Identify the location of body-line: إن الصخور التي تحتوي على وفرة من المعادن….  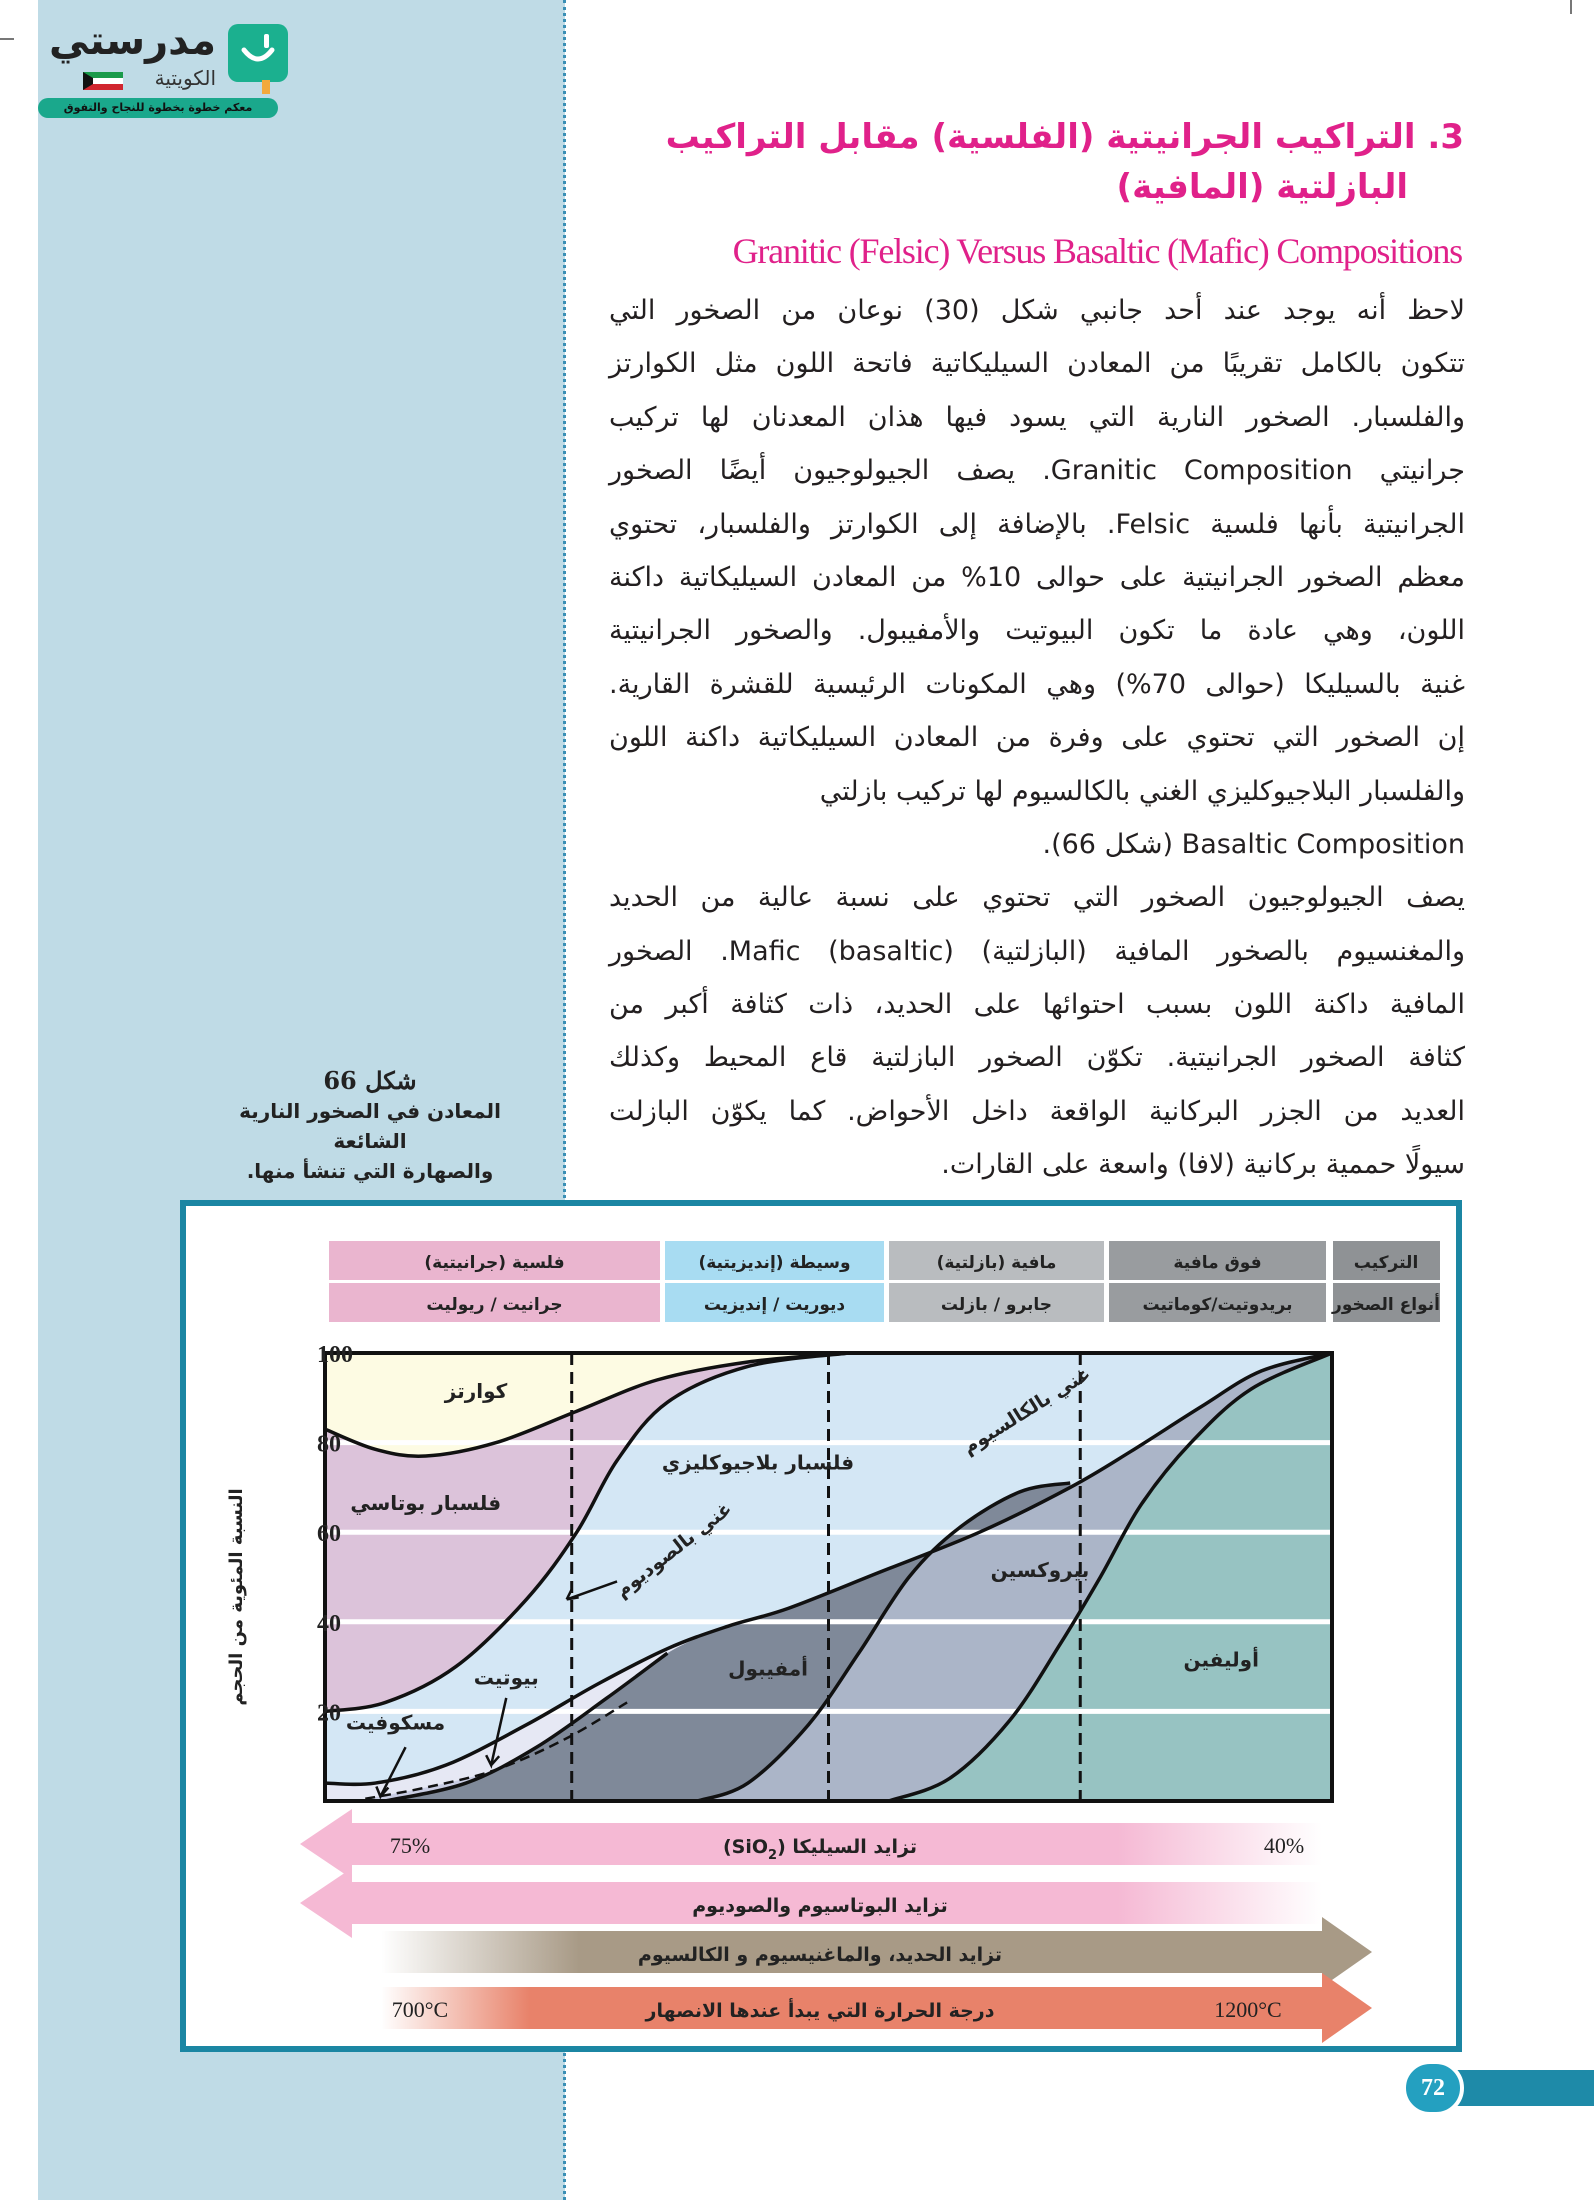
(1037, 738).